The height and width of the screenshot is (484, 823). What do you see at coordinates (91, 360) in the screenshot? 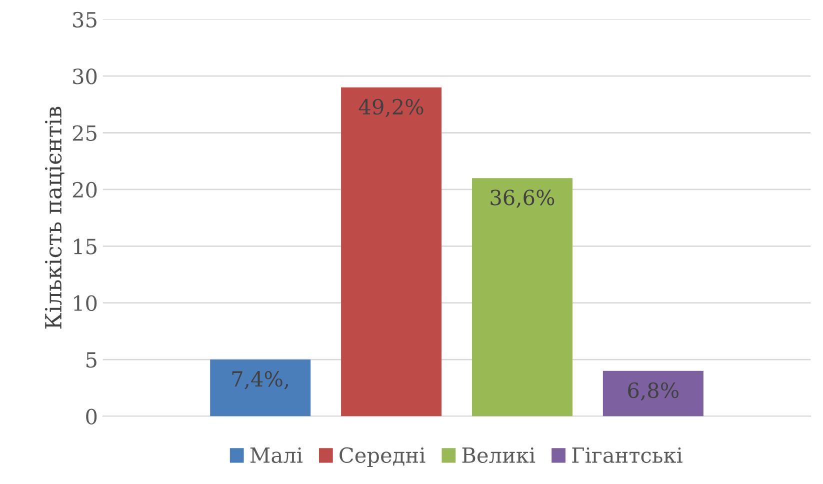
I see `y-tick-label: 5` at bounding box center [91, 360].